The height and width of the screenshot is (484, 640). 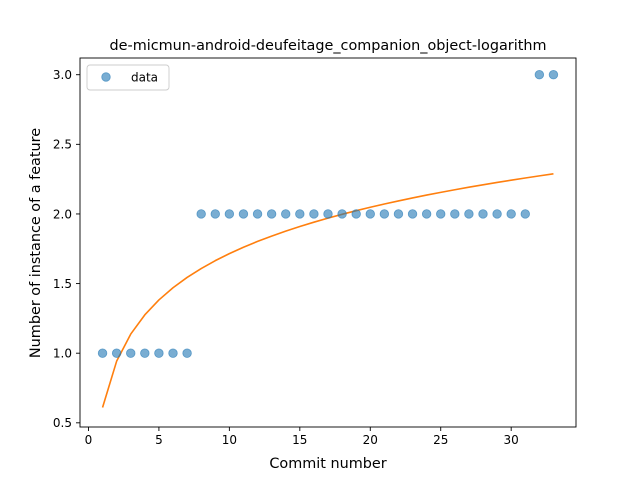 What do you see at coordinates (128, 77) in the screenshot?
I see `legend: data` at bounding box center [128, 77].